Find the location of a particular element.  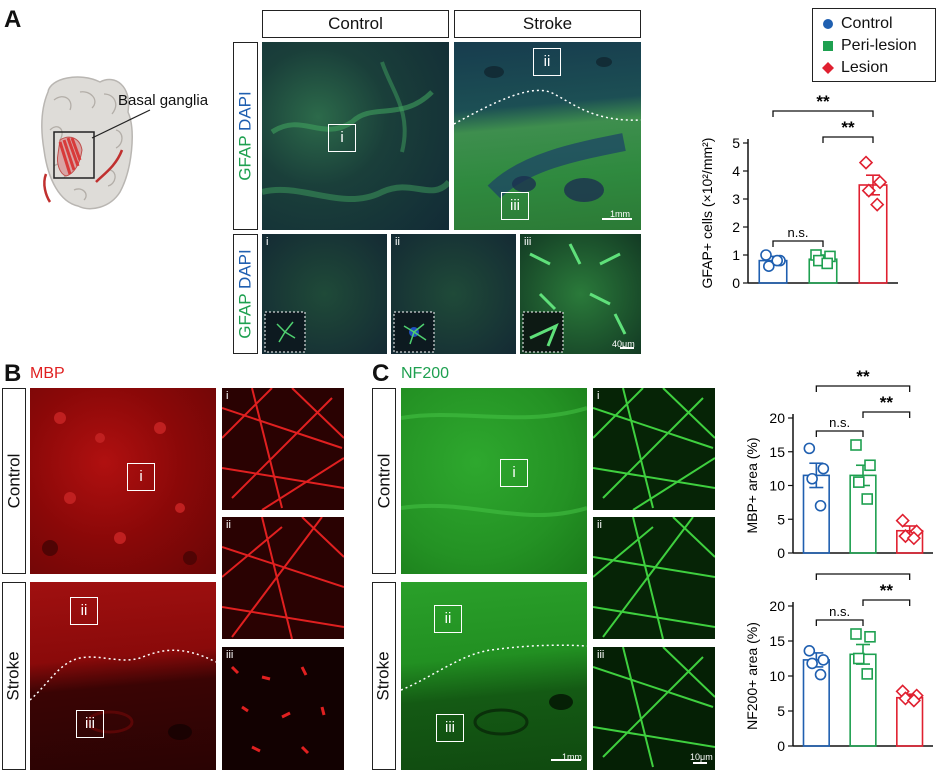

roi-box-ii-b: ii is located at coordinates (84, 611).